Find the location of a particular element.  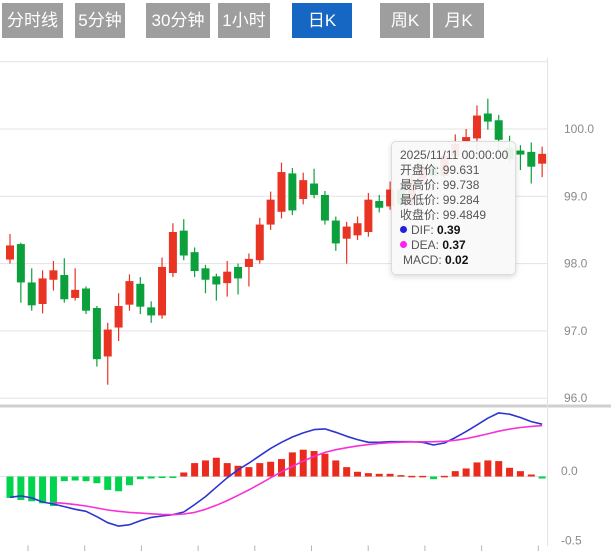

dif-value: 0.39 is located at coordinates (449, 230).